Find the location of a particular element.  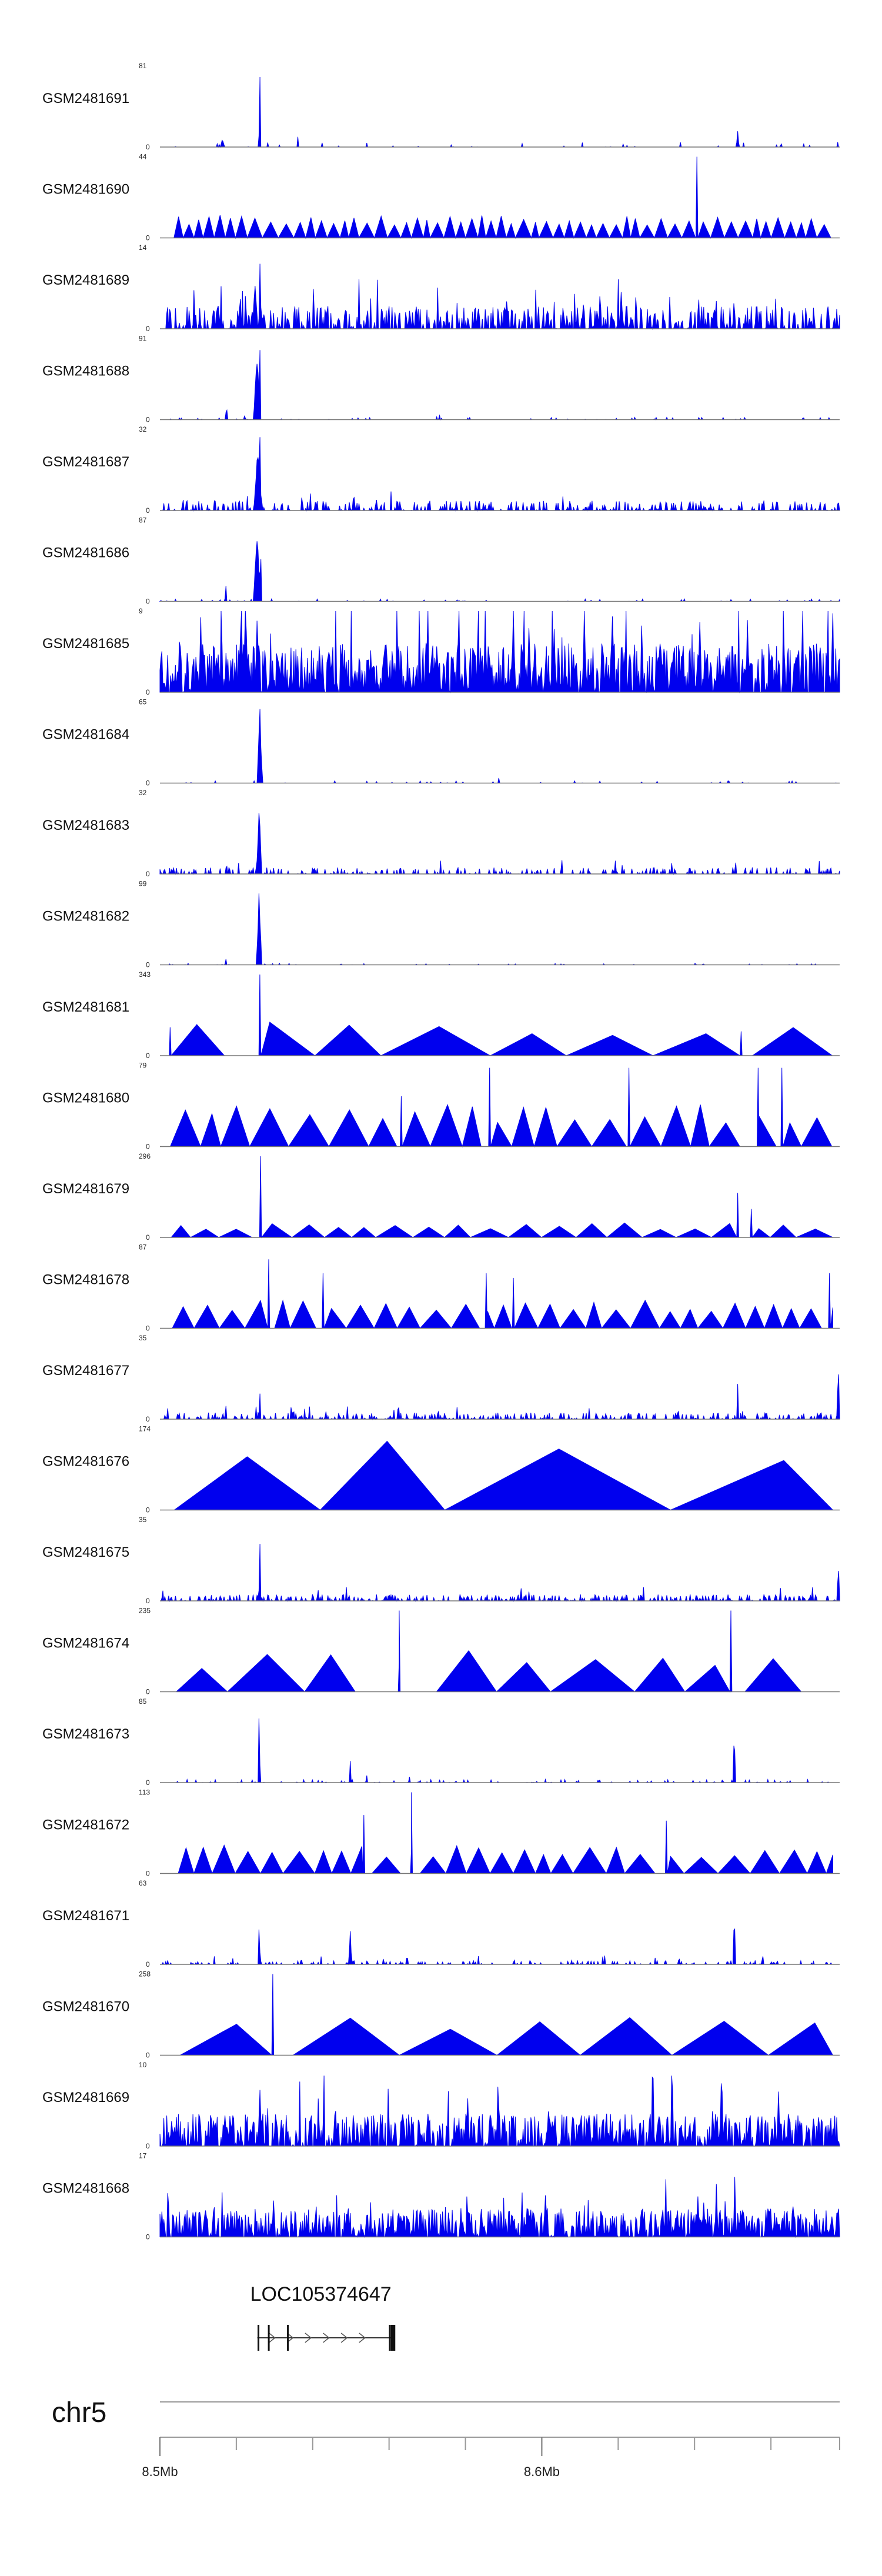

track-label: GSM2481678 is located at coordinates (85, 1280).